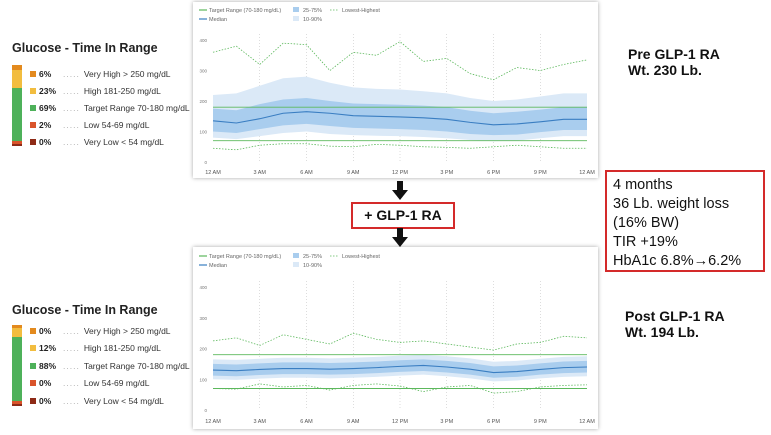 Image resolution: width=771 pixels, height=435 pixels. I want to click on x-tick-label: 6 AM, so click(306, 173).